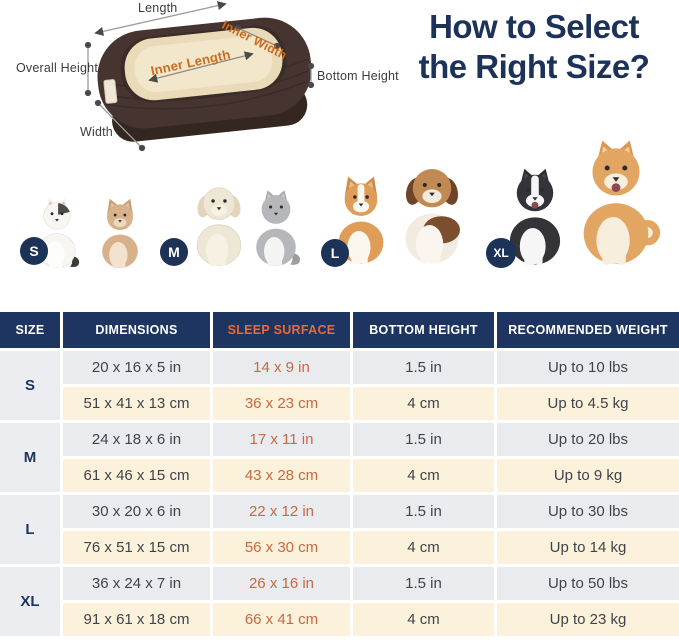 The width and height of the screenshot is (679, 640). I want to click on cell-dimensions: 51 x 41 x 13 cm, so click(136, 403).